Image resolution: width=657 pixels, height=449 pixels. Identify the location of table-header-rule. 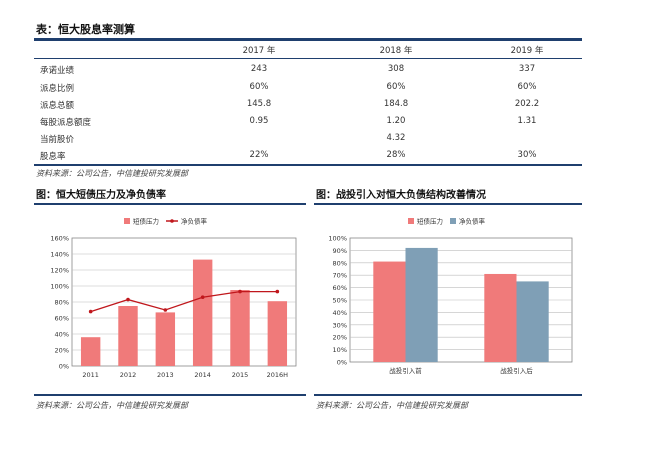
(308, 58).